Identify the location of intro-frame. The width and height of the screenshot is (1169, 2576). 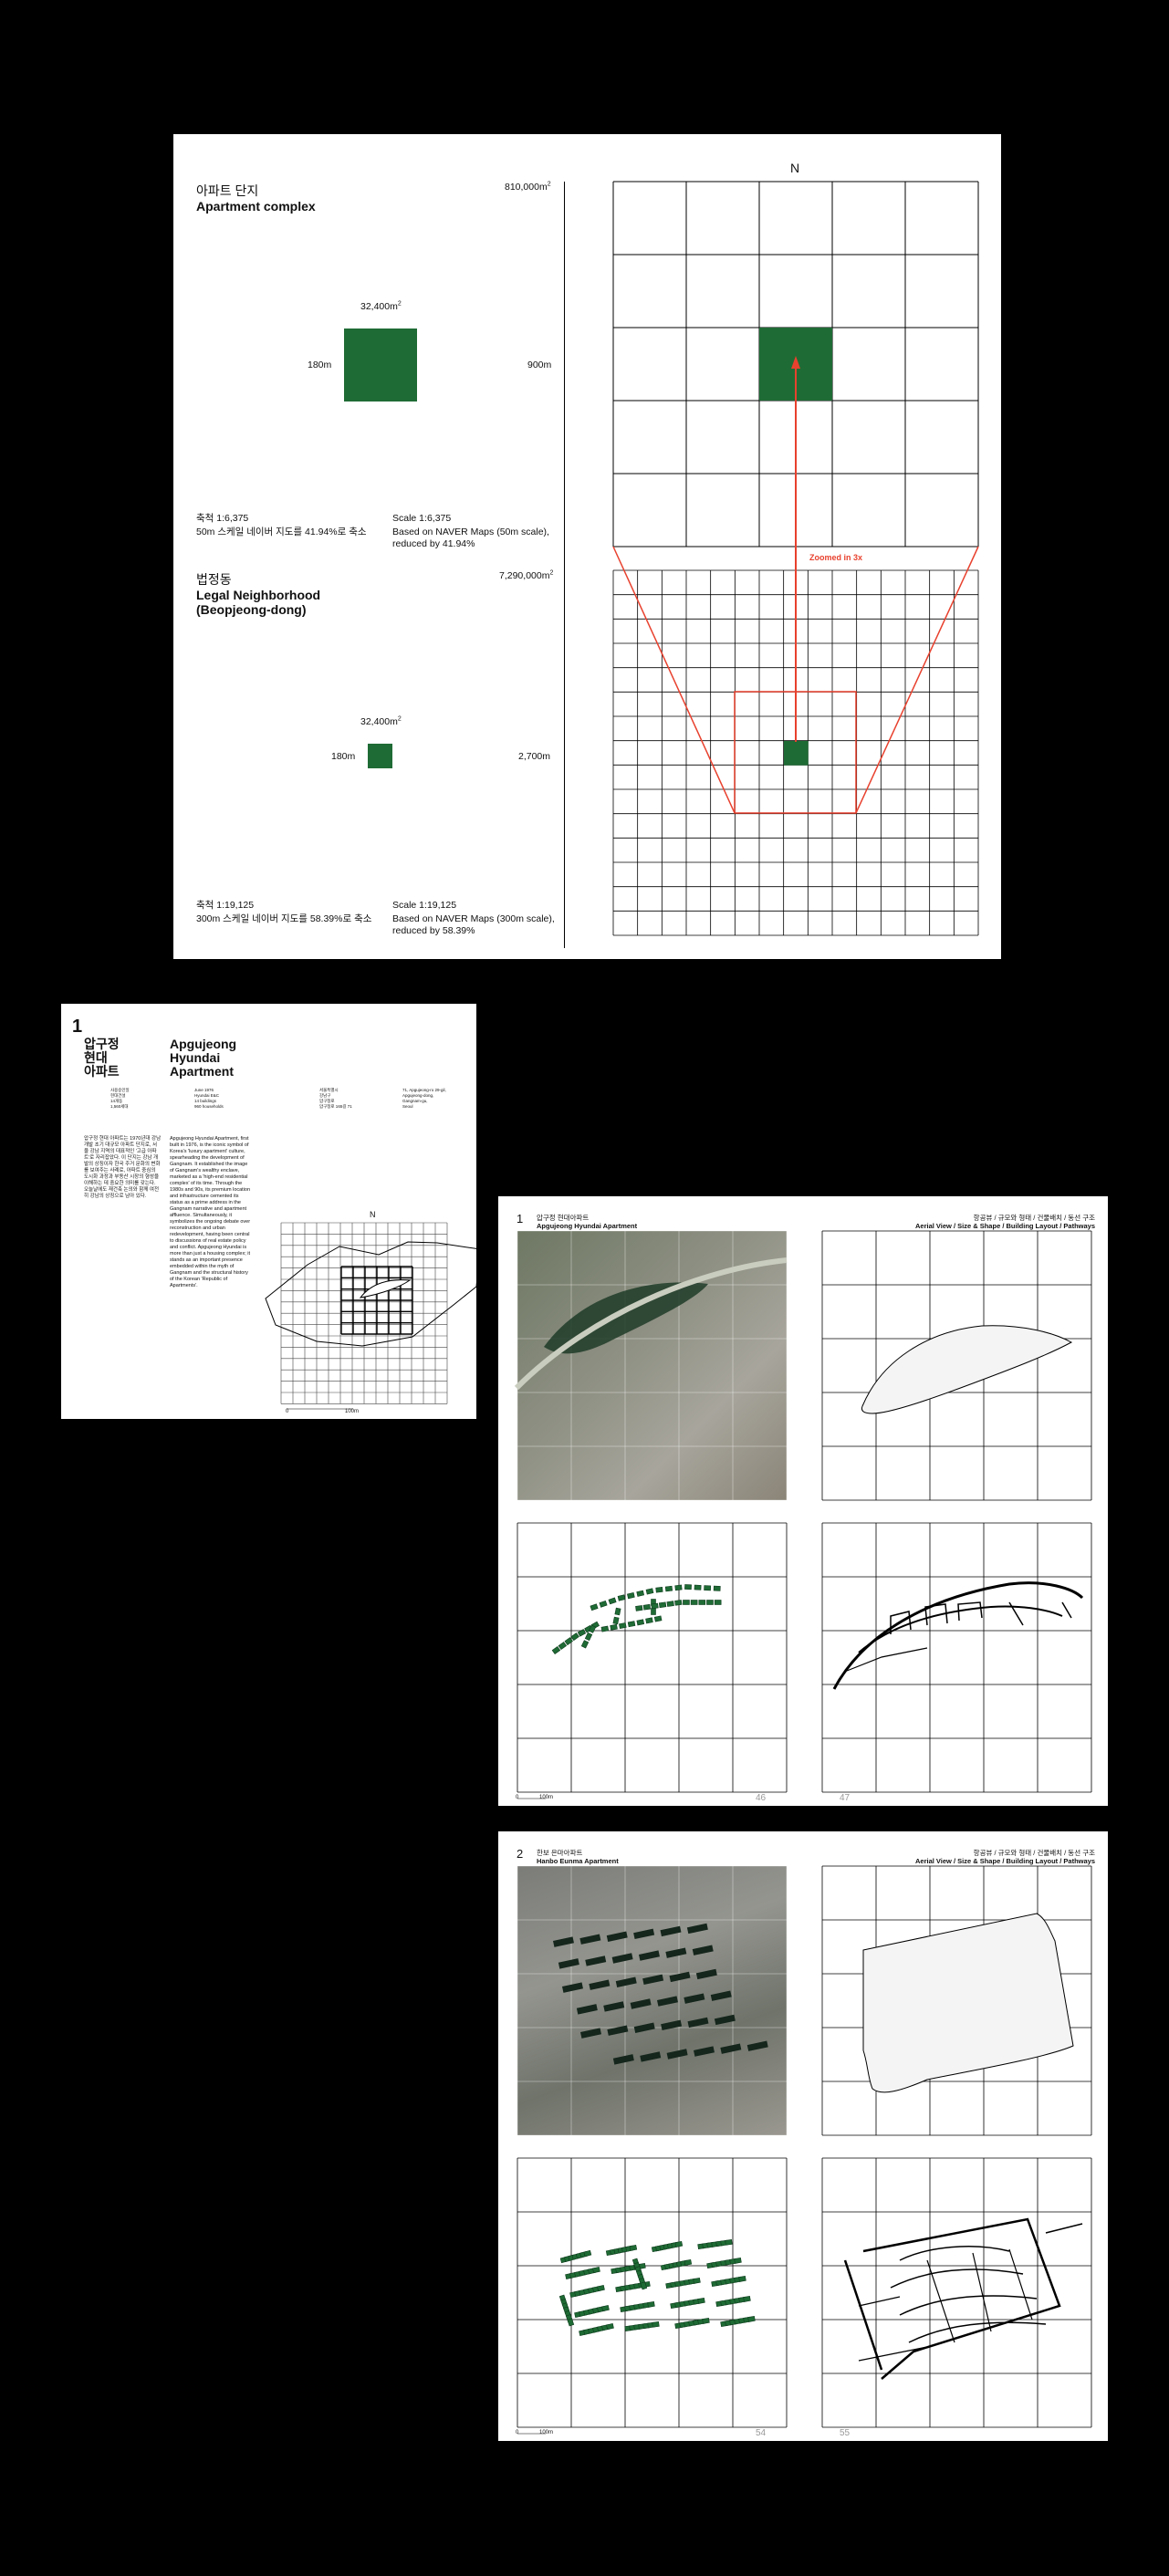
(363, 1314).